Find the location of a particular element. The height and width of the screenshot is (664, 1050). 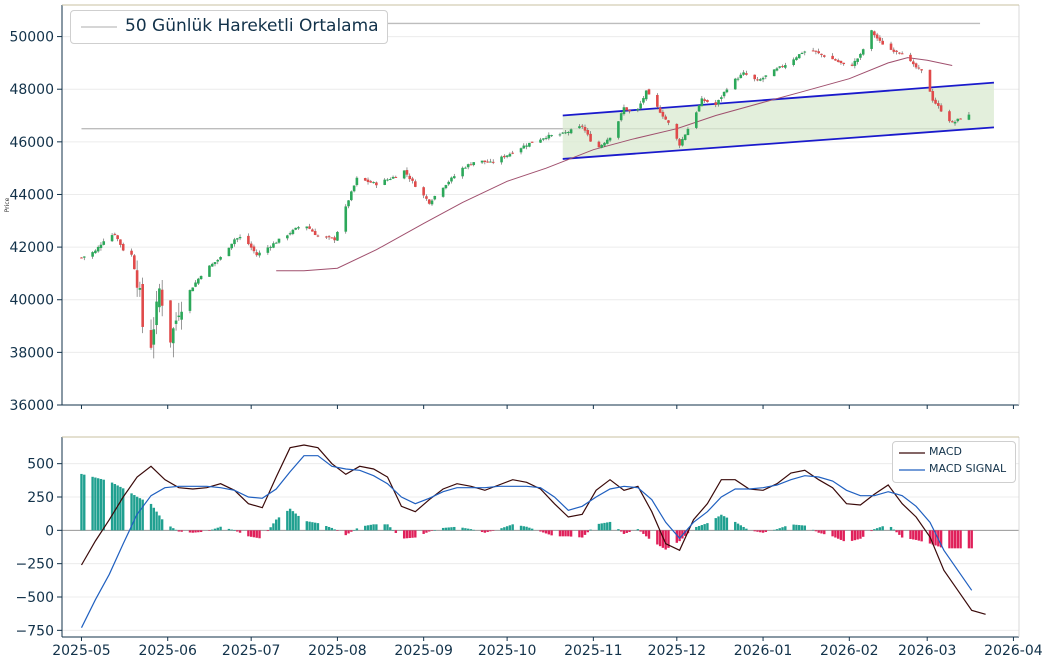

macd-legend-label: MACD is located at coordinates (945, 451).